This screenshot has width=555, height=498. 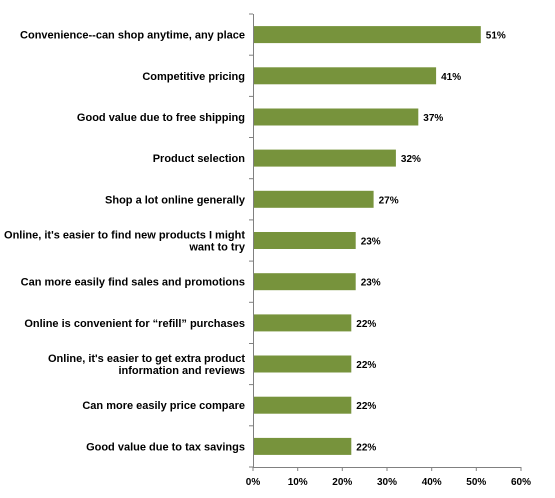 I want to click on data-label: 27%, so click(x=389, y=200).